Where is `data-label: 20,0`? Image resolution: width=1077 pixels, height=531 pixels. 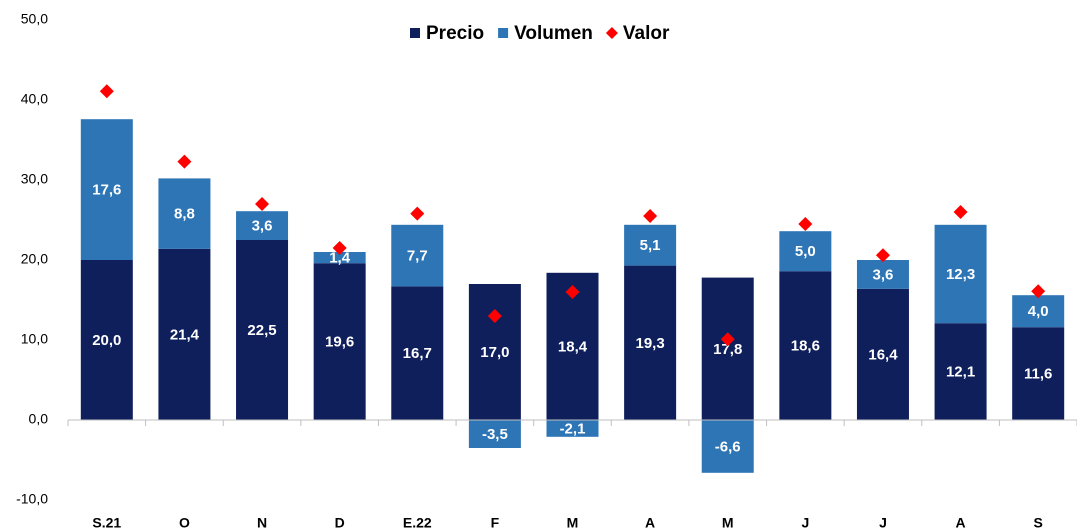 data-label: 20,0 is located at coordinates (106, 340).